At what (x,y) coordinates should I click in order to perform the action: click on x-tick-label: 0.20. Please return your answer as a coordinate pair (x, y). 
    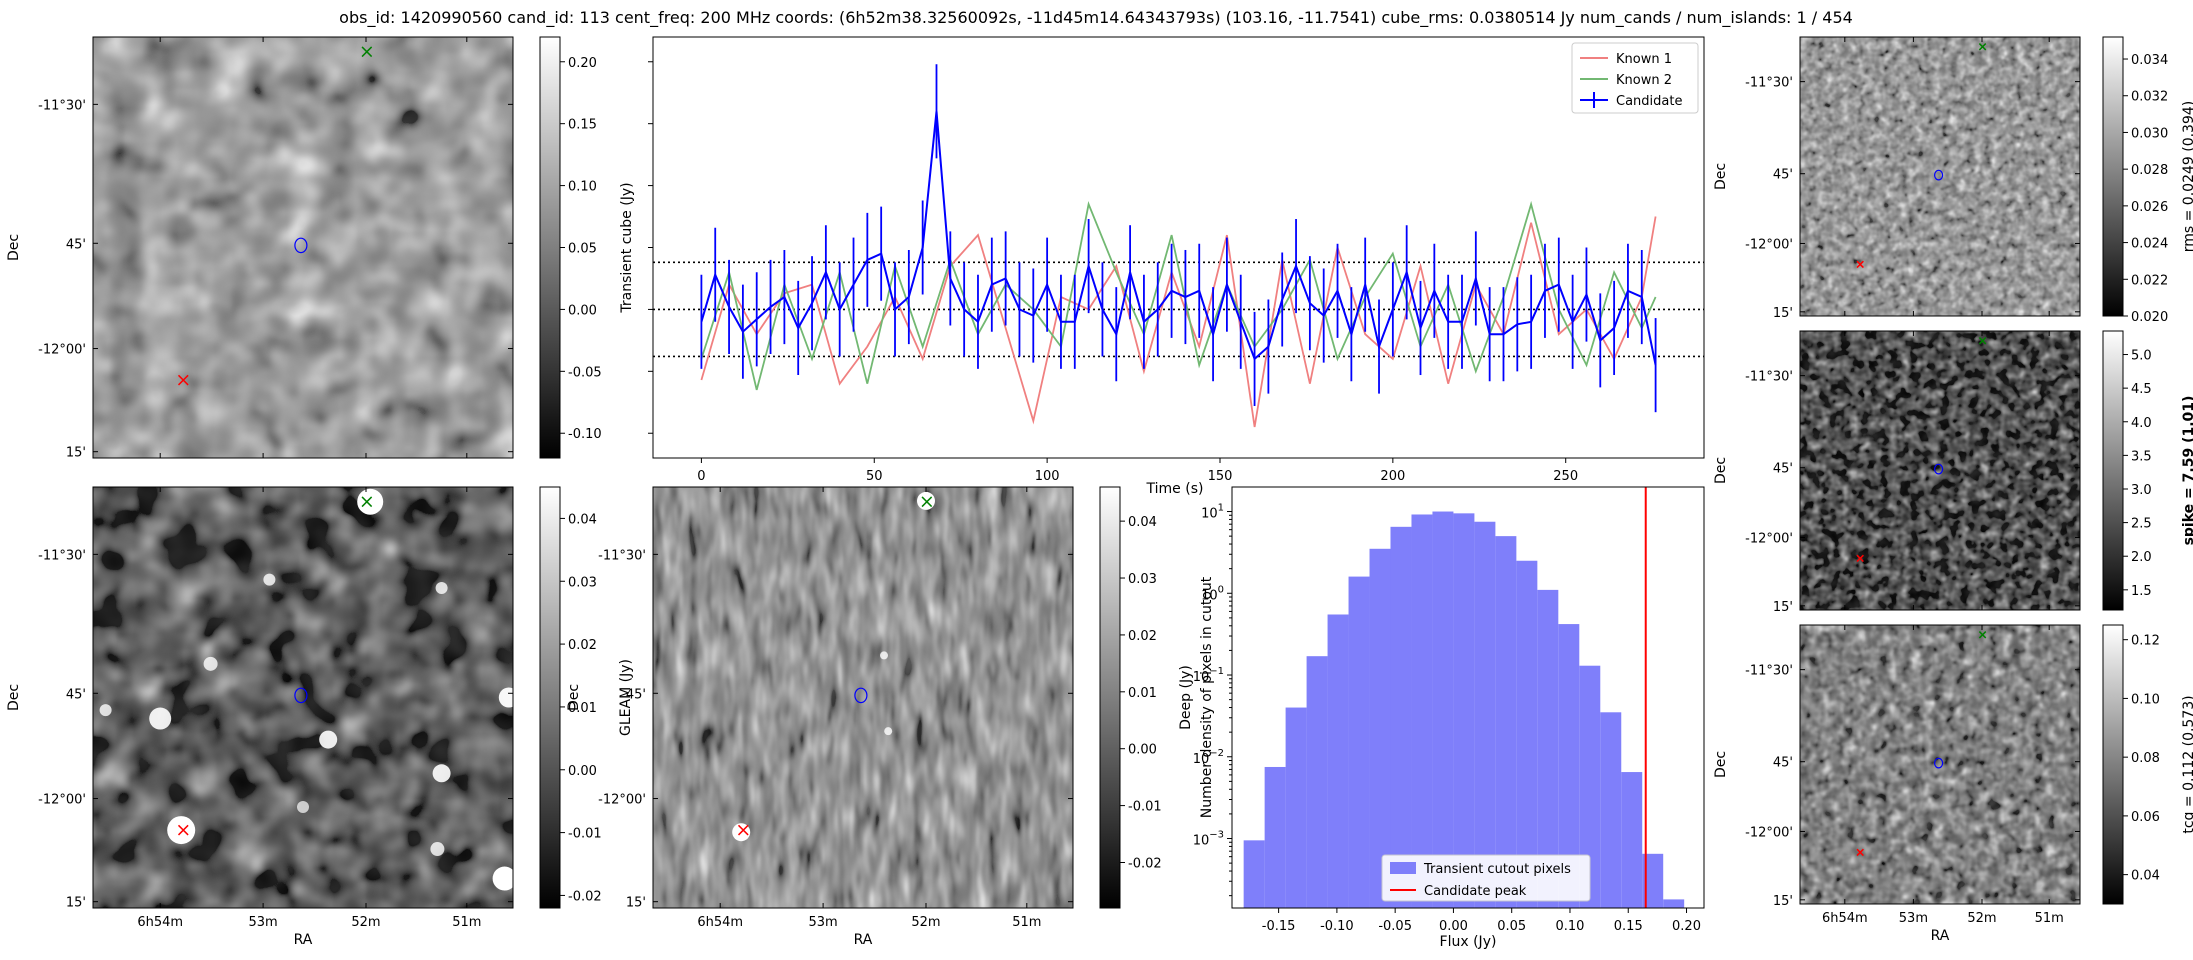
    Looking at the image, I should click on (1686, 926).